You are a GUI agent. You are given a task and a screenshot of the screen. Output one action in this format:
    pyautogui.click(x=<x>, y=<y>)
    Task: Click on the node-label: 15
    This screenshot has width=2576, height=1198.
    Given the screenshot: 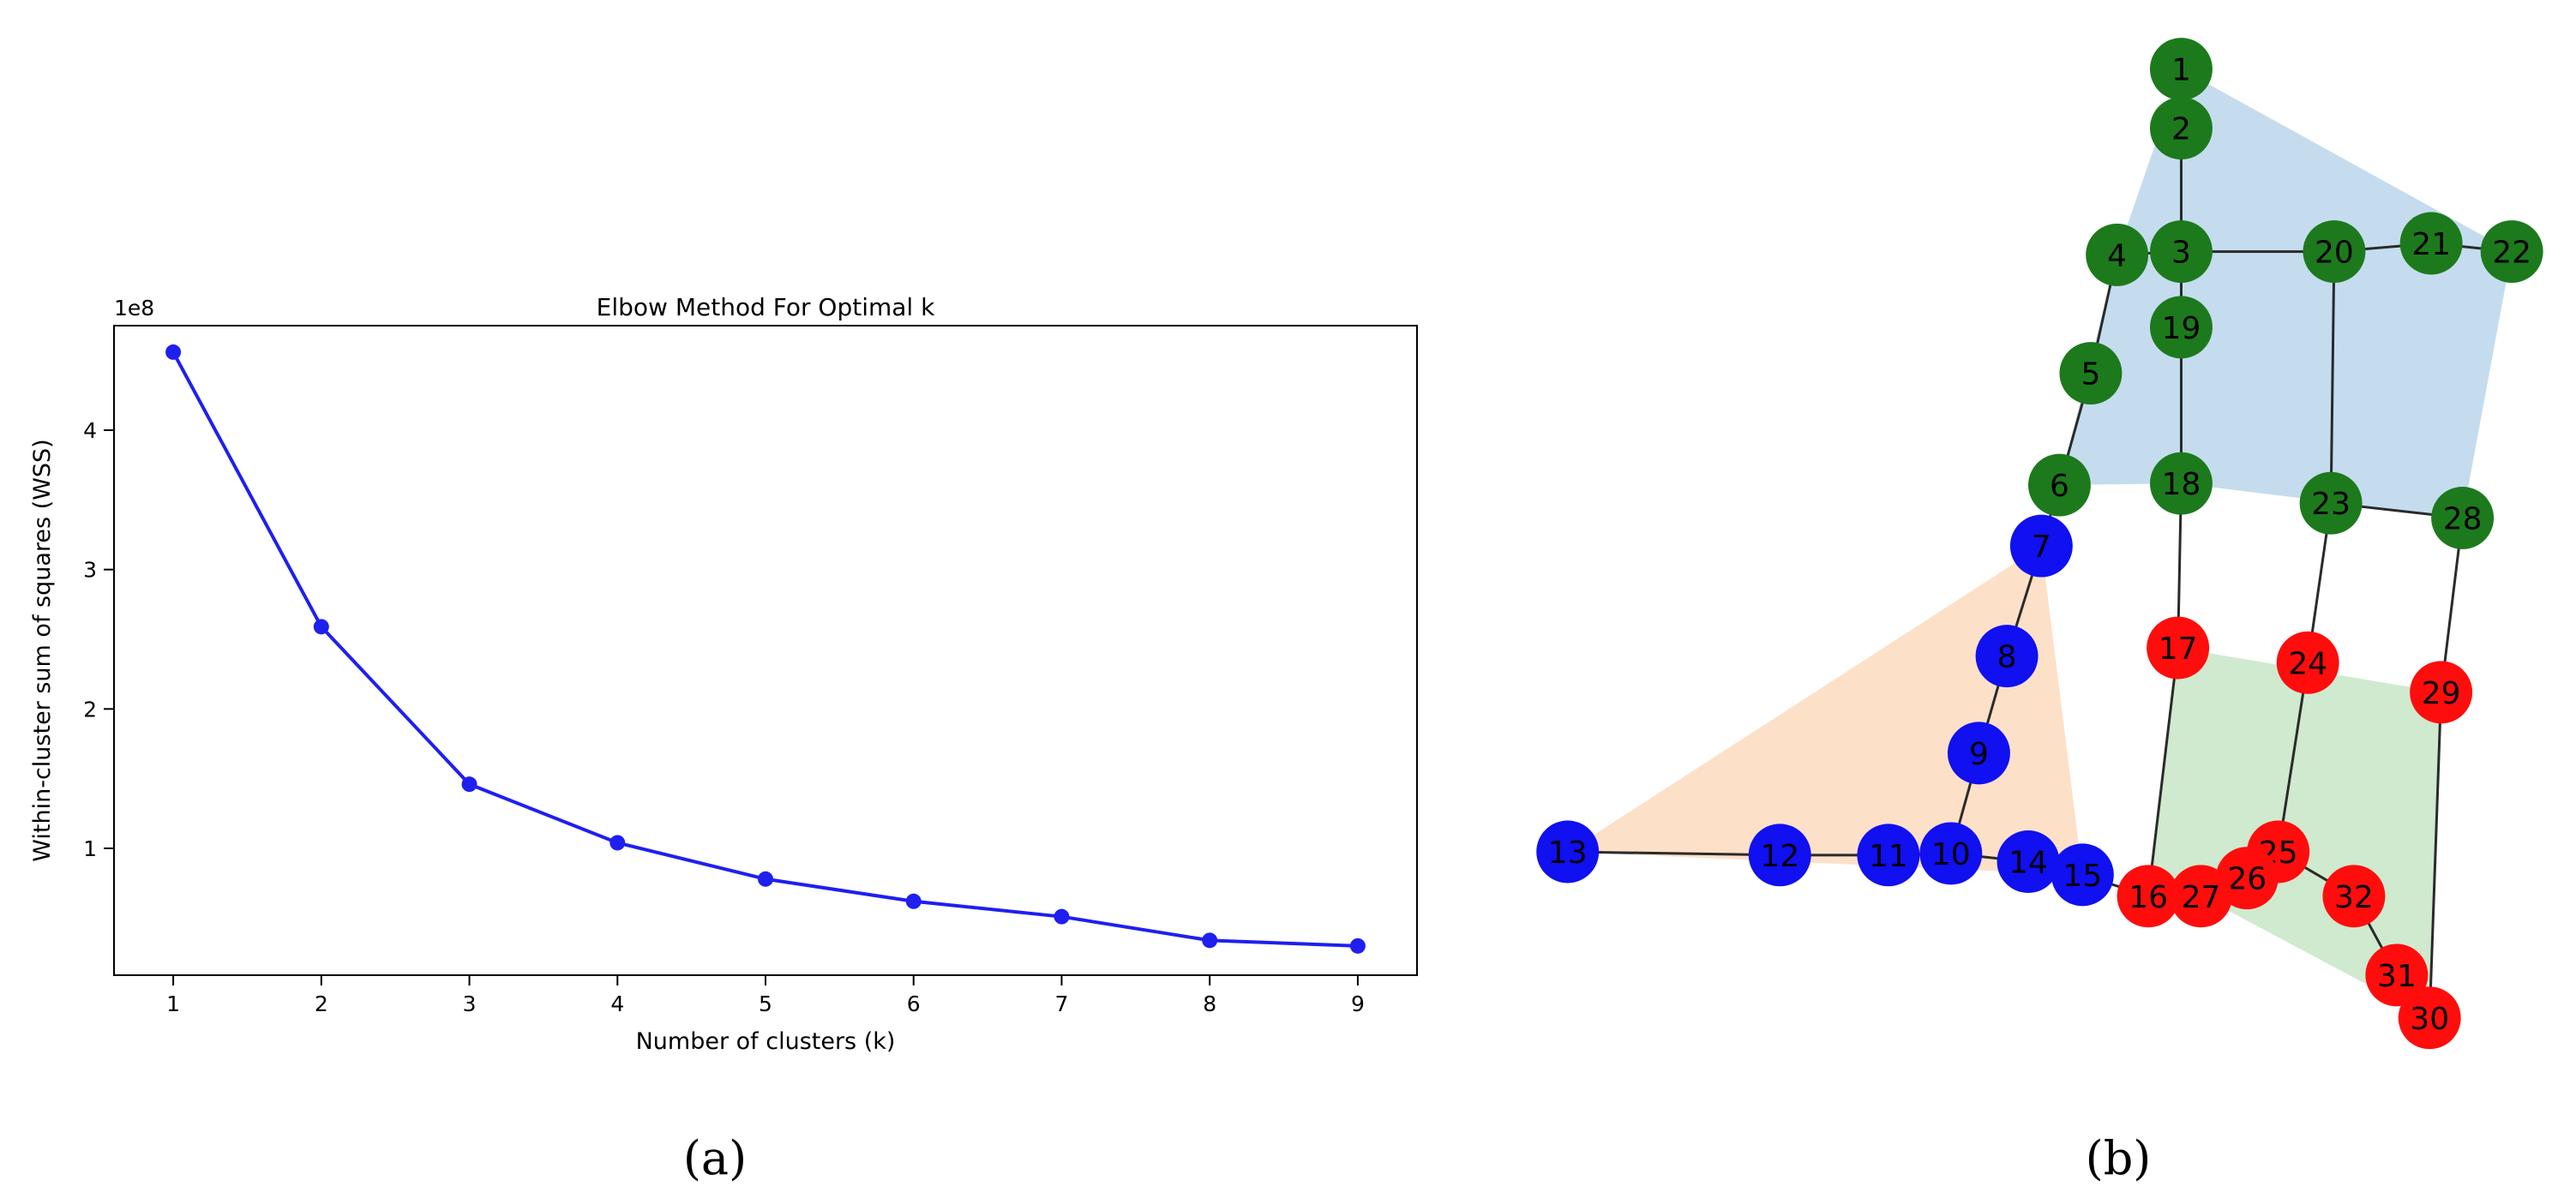 What is the action you would take?
    pyautogui.click(x=2082, y=876)
    